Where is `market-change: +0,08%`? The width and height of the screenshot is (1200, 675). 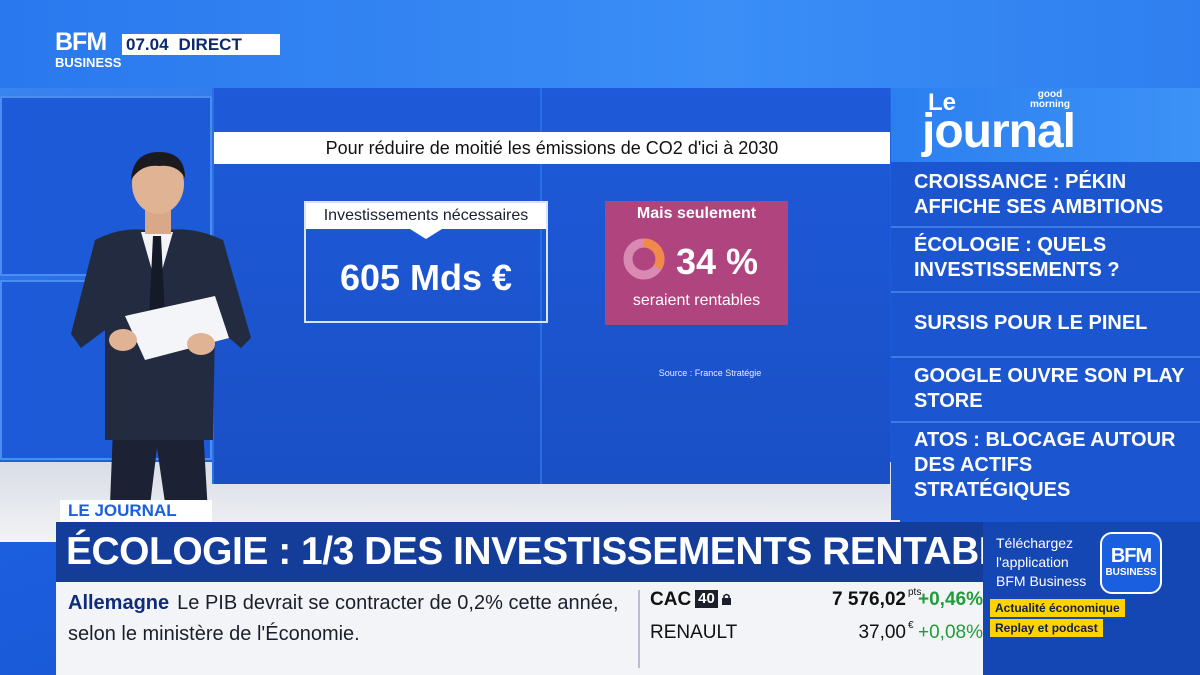 market-change: +0,08% is located at coordinates (950, 632).